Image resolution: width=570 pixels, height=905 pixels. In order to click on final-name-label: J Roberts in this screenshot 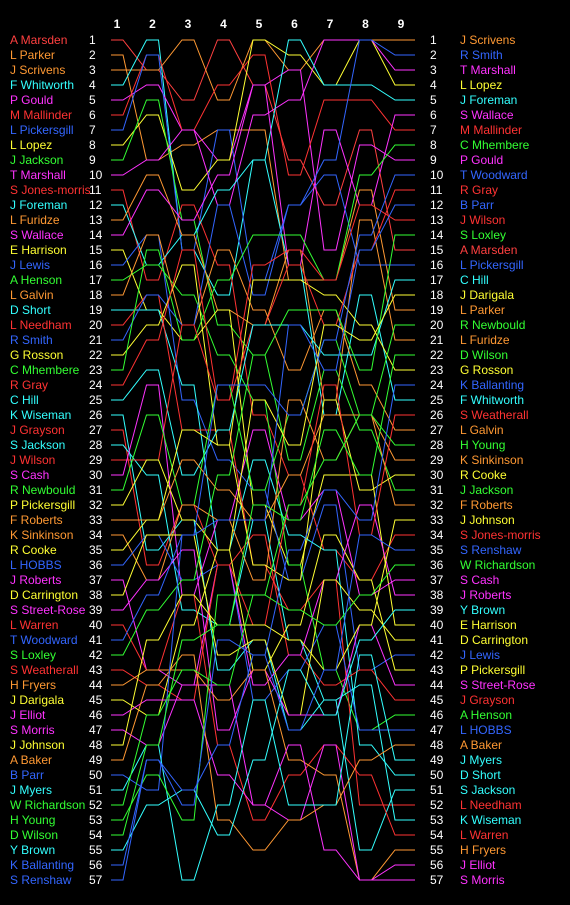, I will do `click(485, 595)`.